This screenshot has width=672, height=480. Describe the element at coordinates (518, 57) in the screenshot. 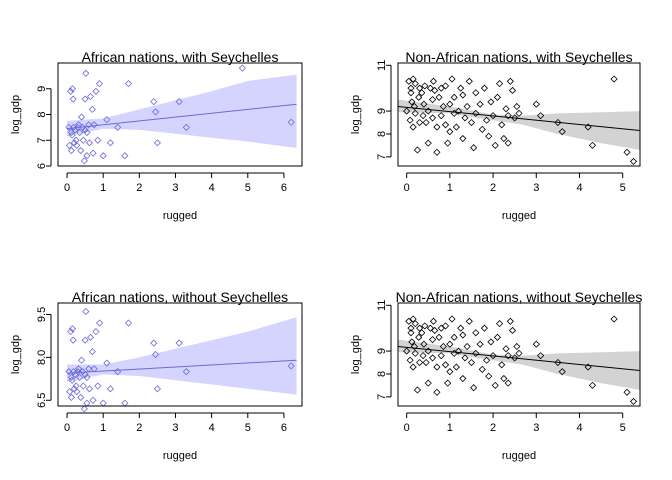

I see `chart-title: Non-African nations, with Seychelles` at that location.